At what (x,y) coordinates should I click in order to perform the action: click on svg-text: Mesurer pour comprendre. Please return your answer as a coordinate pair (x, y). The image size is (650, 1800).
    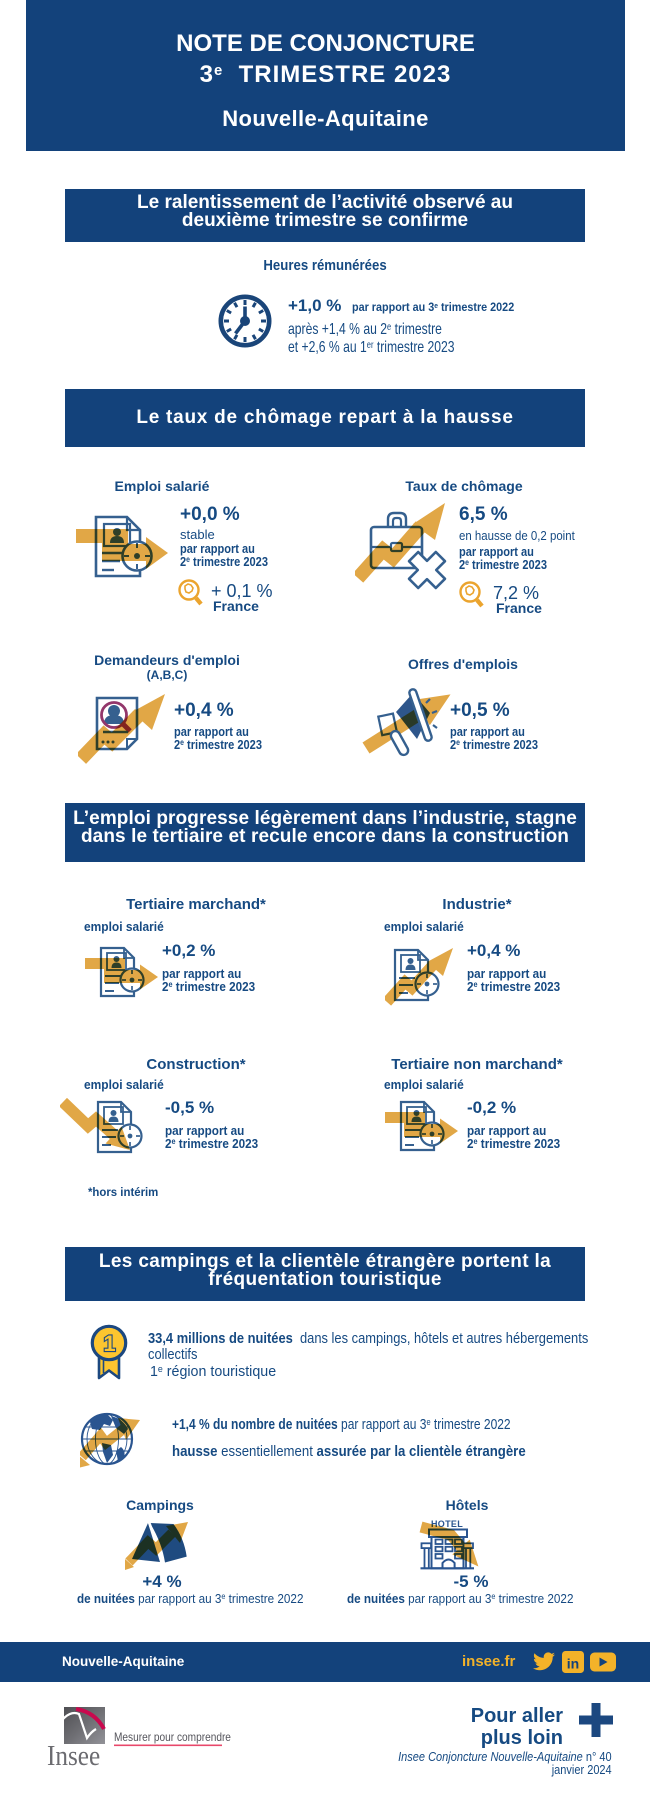
    Looking at the image, I should click on (172, 1737).